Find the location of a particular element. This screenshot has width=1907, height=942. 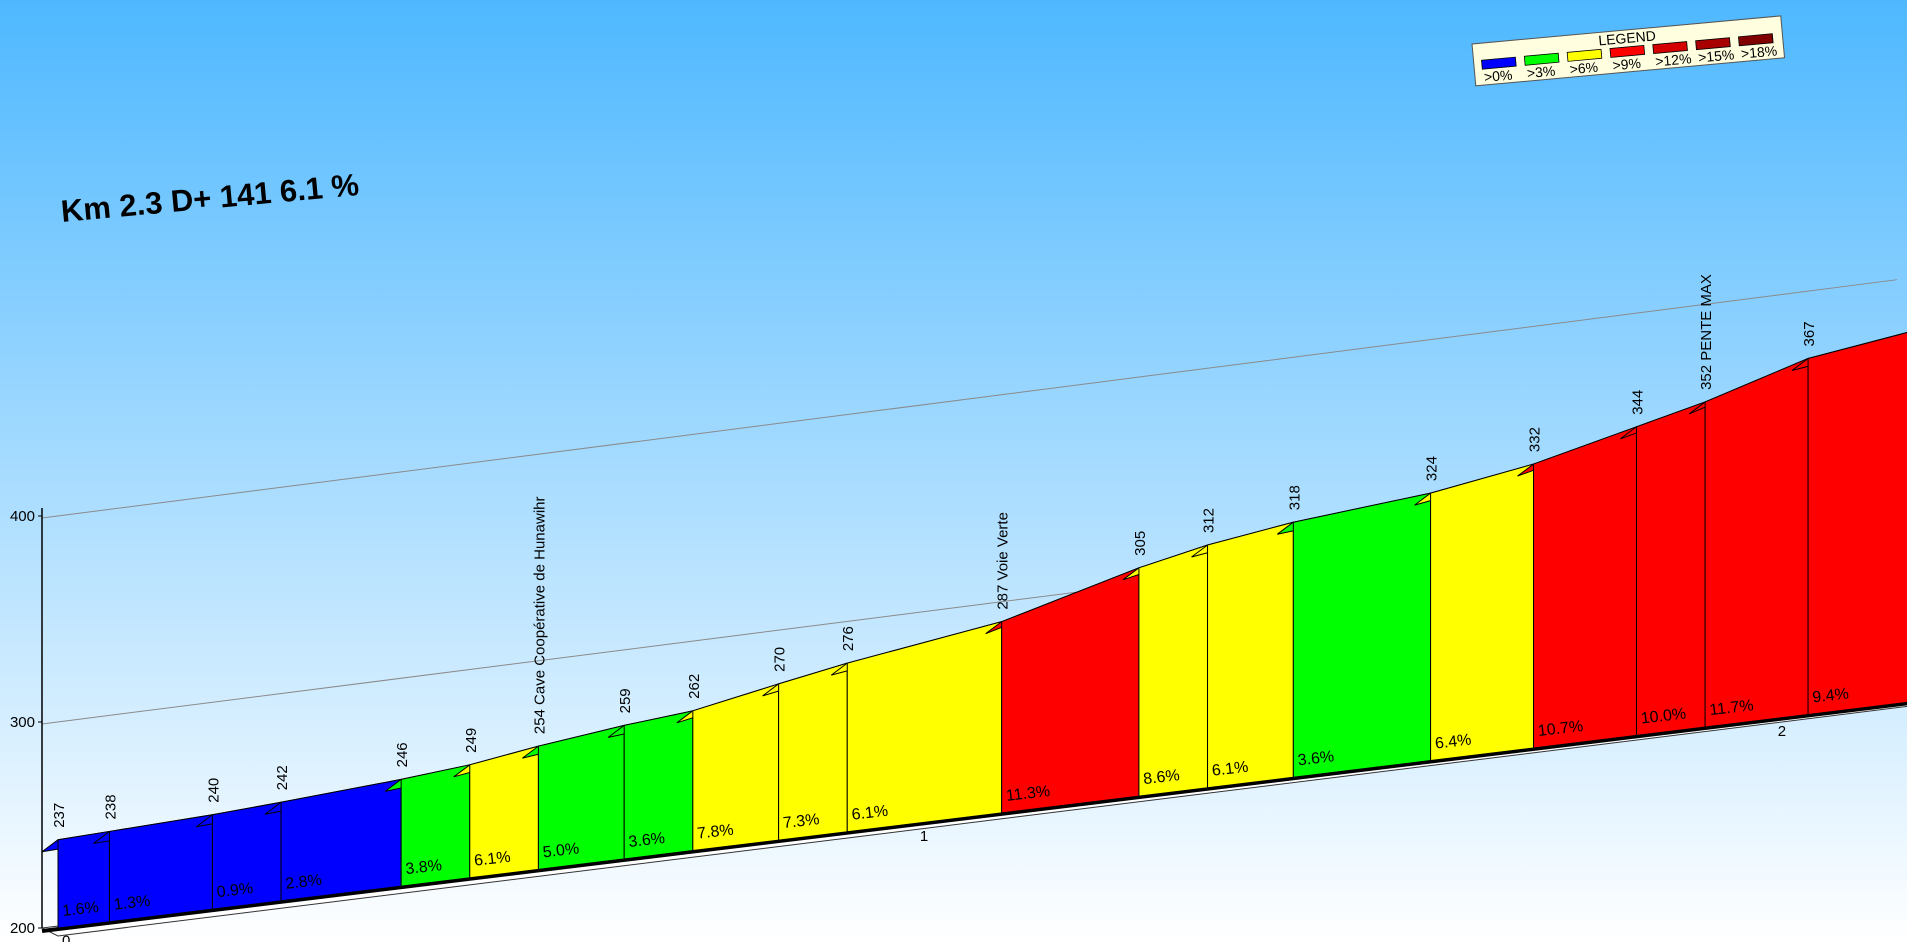

grade-label: 9.4% is located at coordinates (1831, 695).